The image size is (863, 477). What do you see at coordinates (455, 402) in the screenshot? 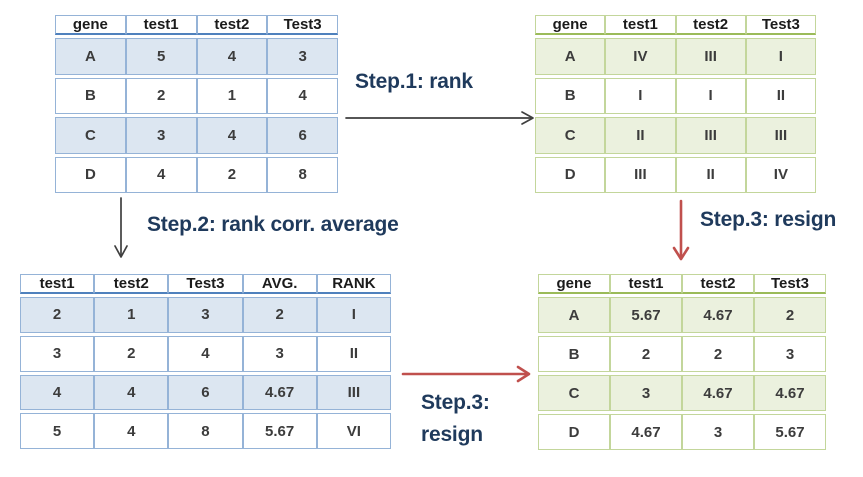
I see `step3-bottom-label-line1: Step.3:` at bounding box center [455, 402].